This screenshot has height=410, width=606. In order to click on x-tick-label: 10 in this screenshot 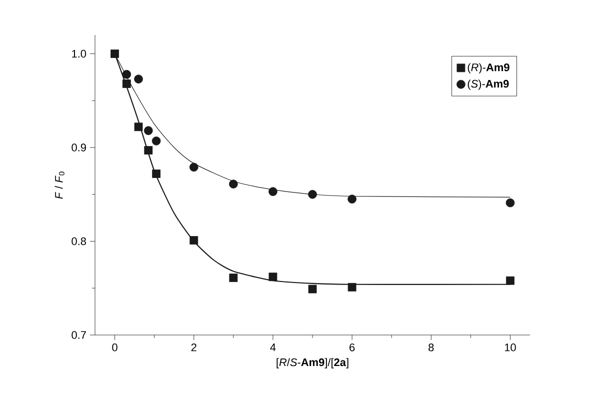, I will do `click(510, 348)`.